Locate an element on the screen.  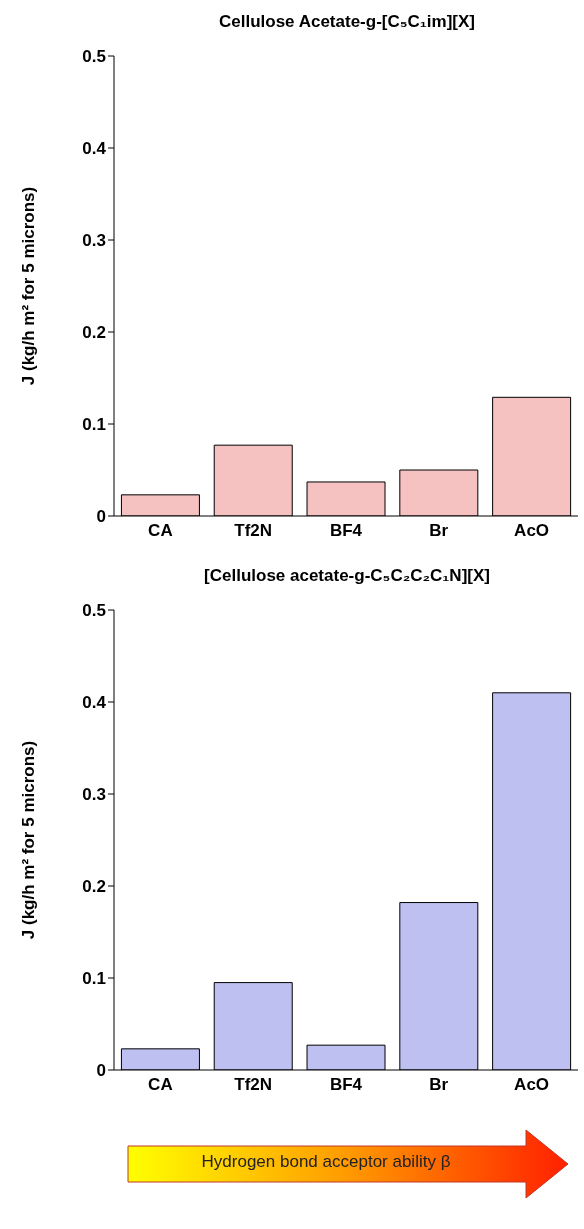
chart-title: [Cellulose acetate-g-C₅C₂C₂C₁N][X] is located at coordinates (347, 576).